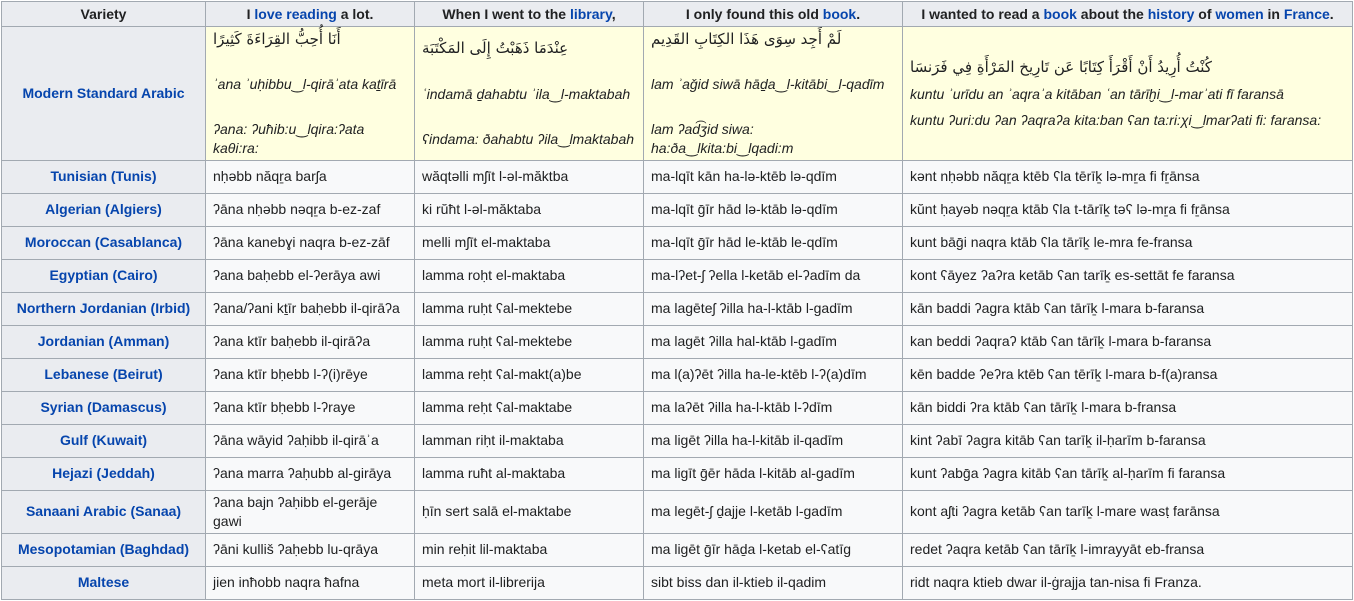 This screenshot has width=1354, height=601. Describe the element at coordinates (529, 407) in the screenshot. I see `phrase-cell-library: lamma reḥt ʕal-maktabe` at that location.